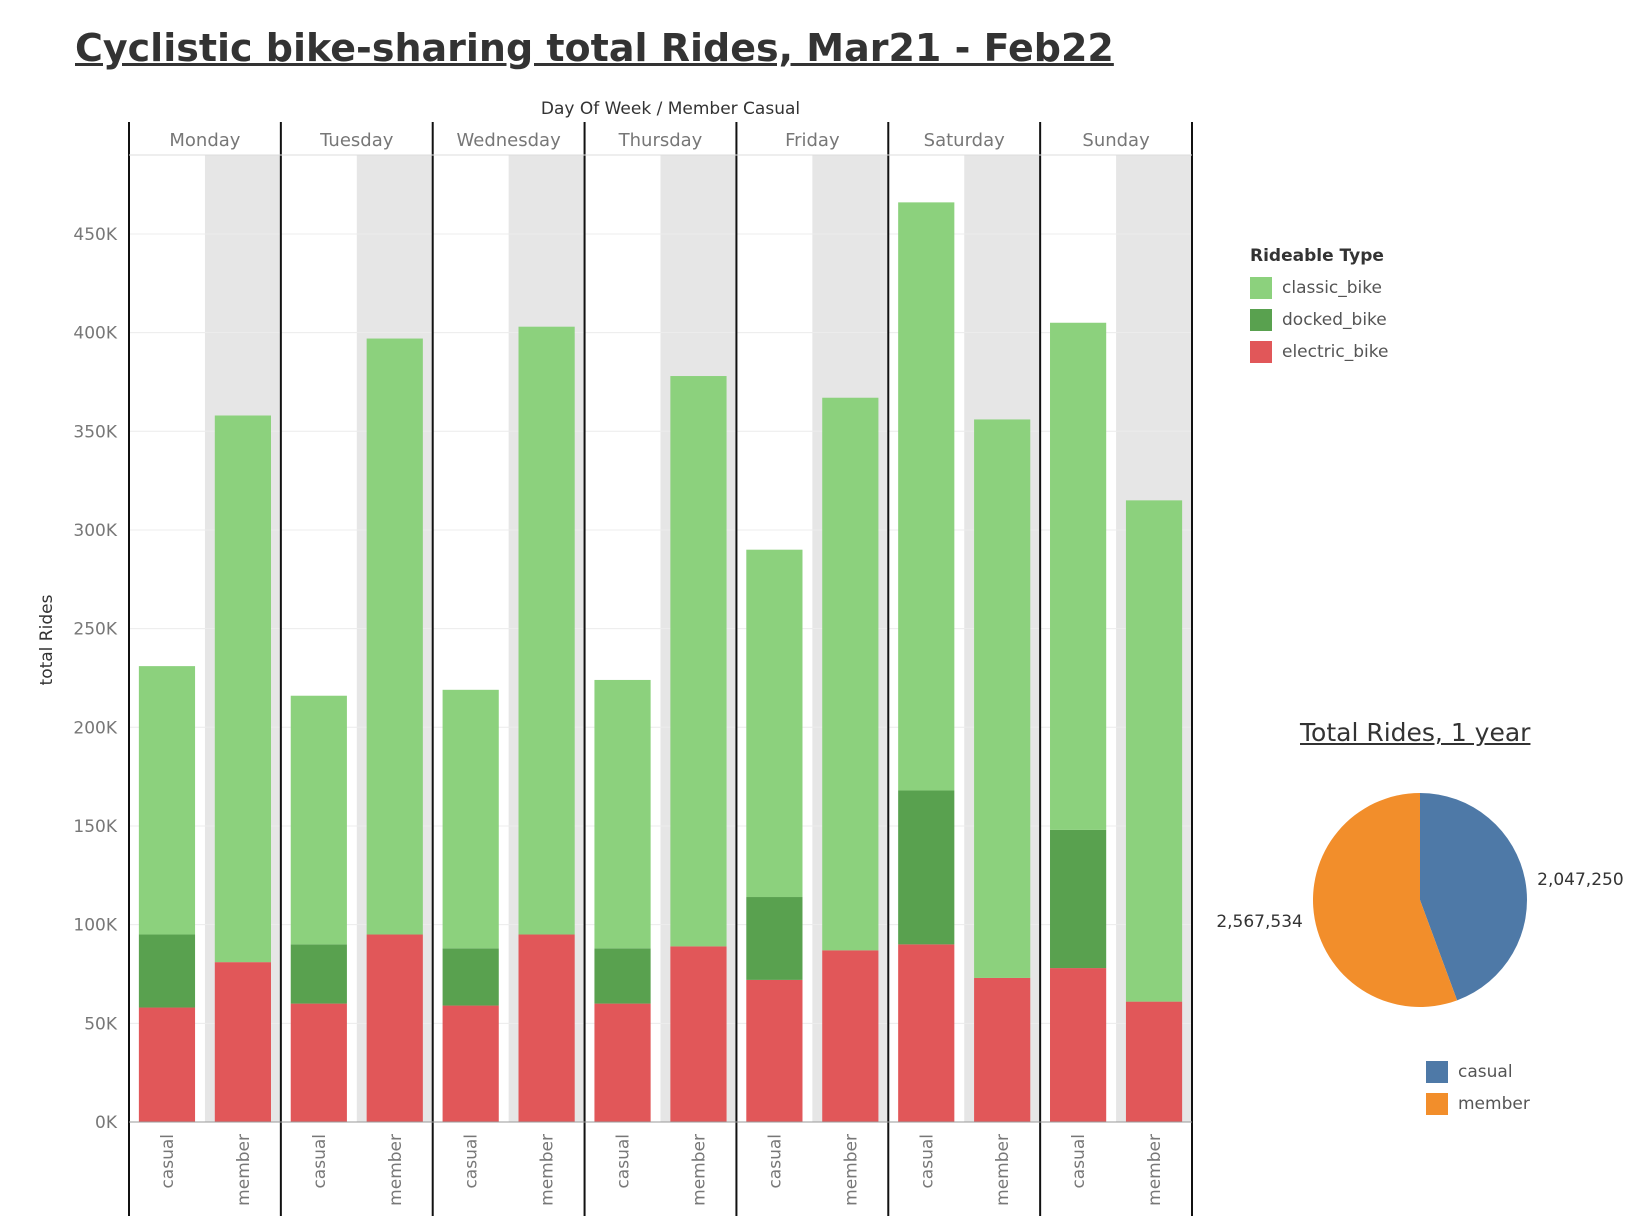 The image size is (1637, 1227). Describe the element at coordinates (1154, 751) in the screenshot. I see `bar-classic-bike-sunday-member` at that location.